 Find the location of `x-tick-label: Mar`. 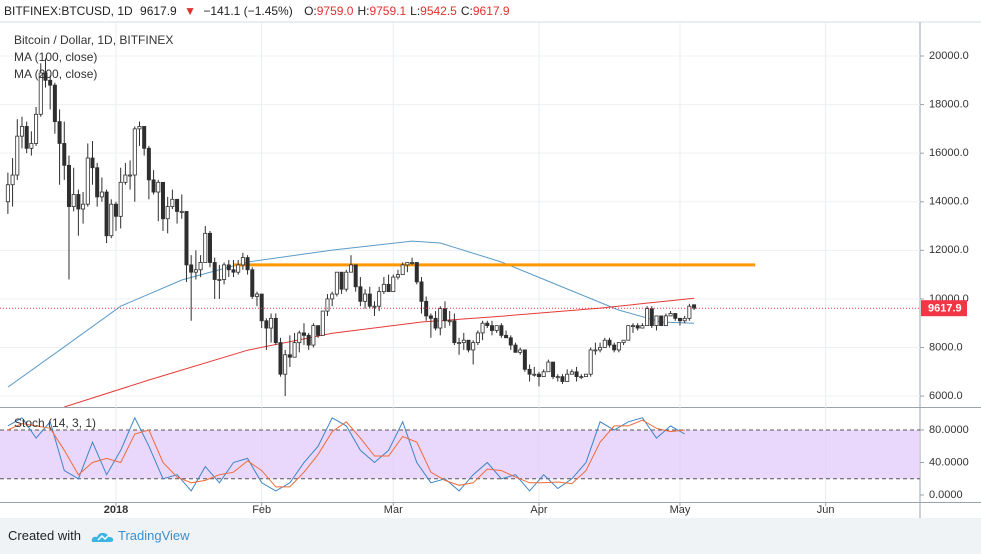

x-tick-label: Mar is located at coordinates (393, 510).